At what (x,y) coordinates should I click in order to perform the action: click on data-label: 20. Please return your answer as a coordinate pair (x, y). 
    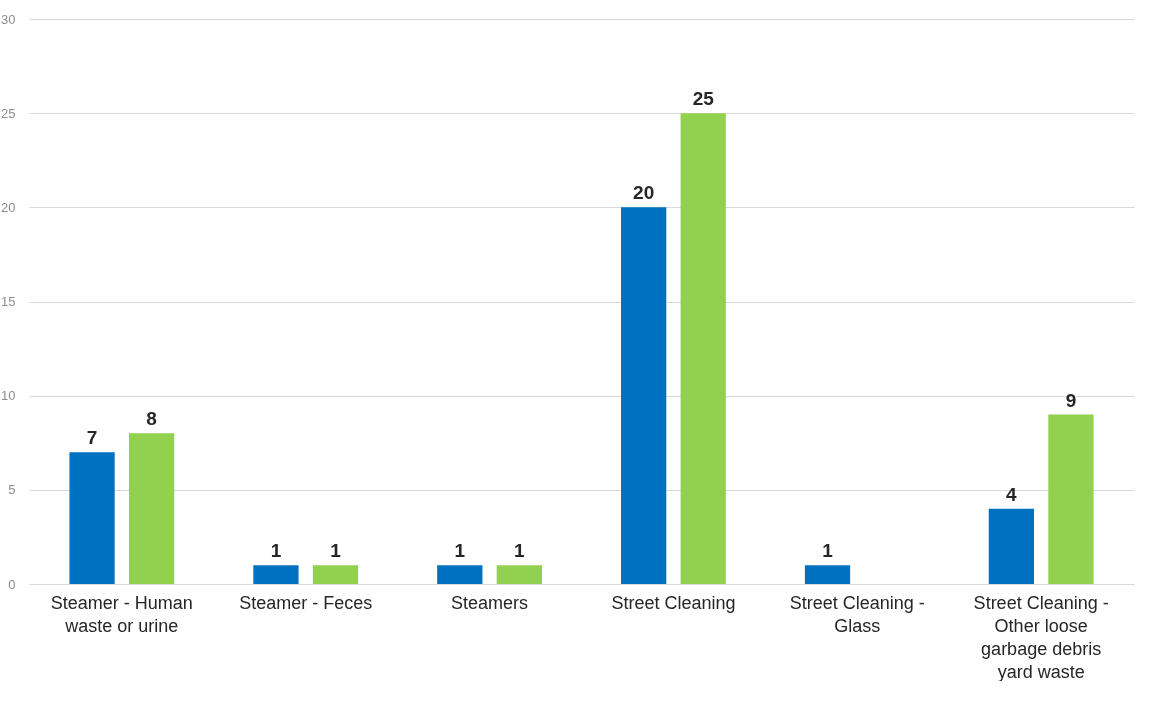
    Looking at the image, I should click on (644, 193).